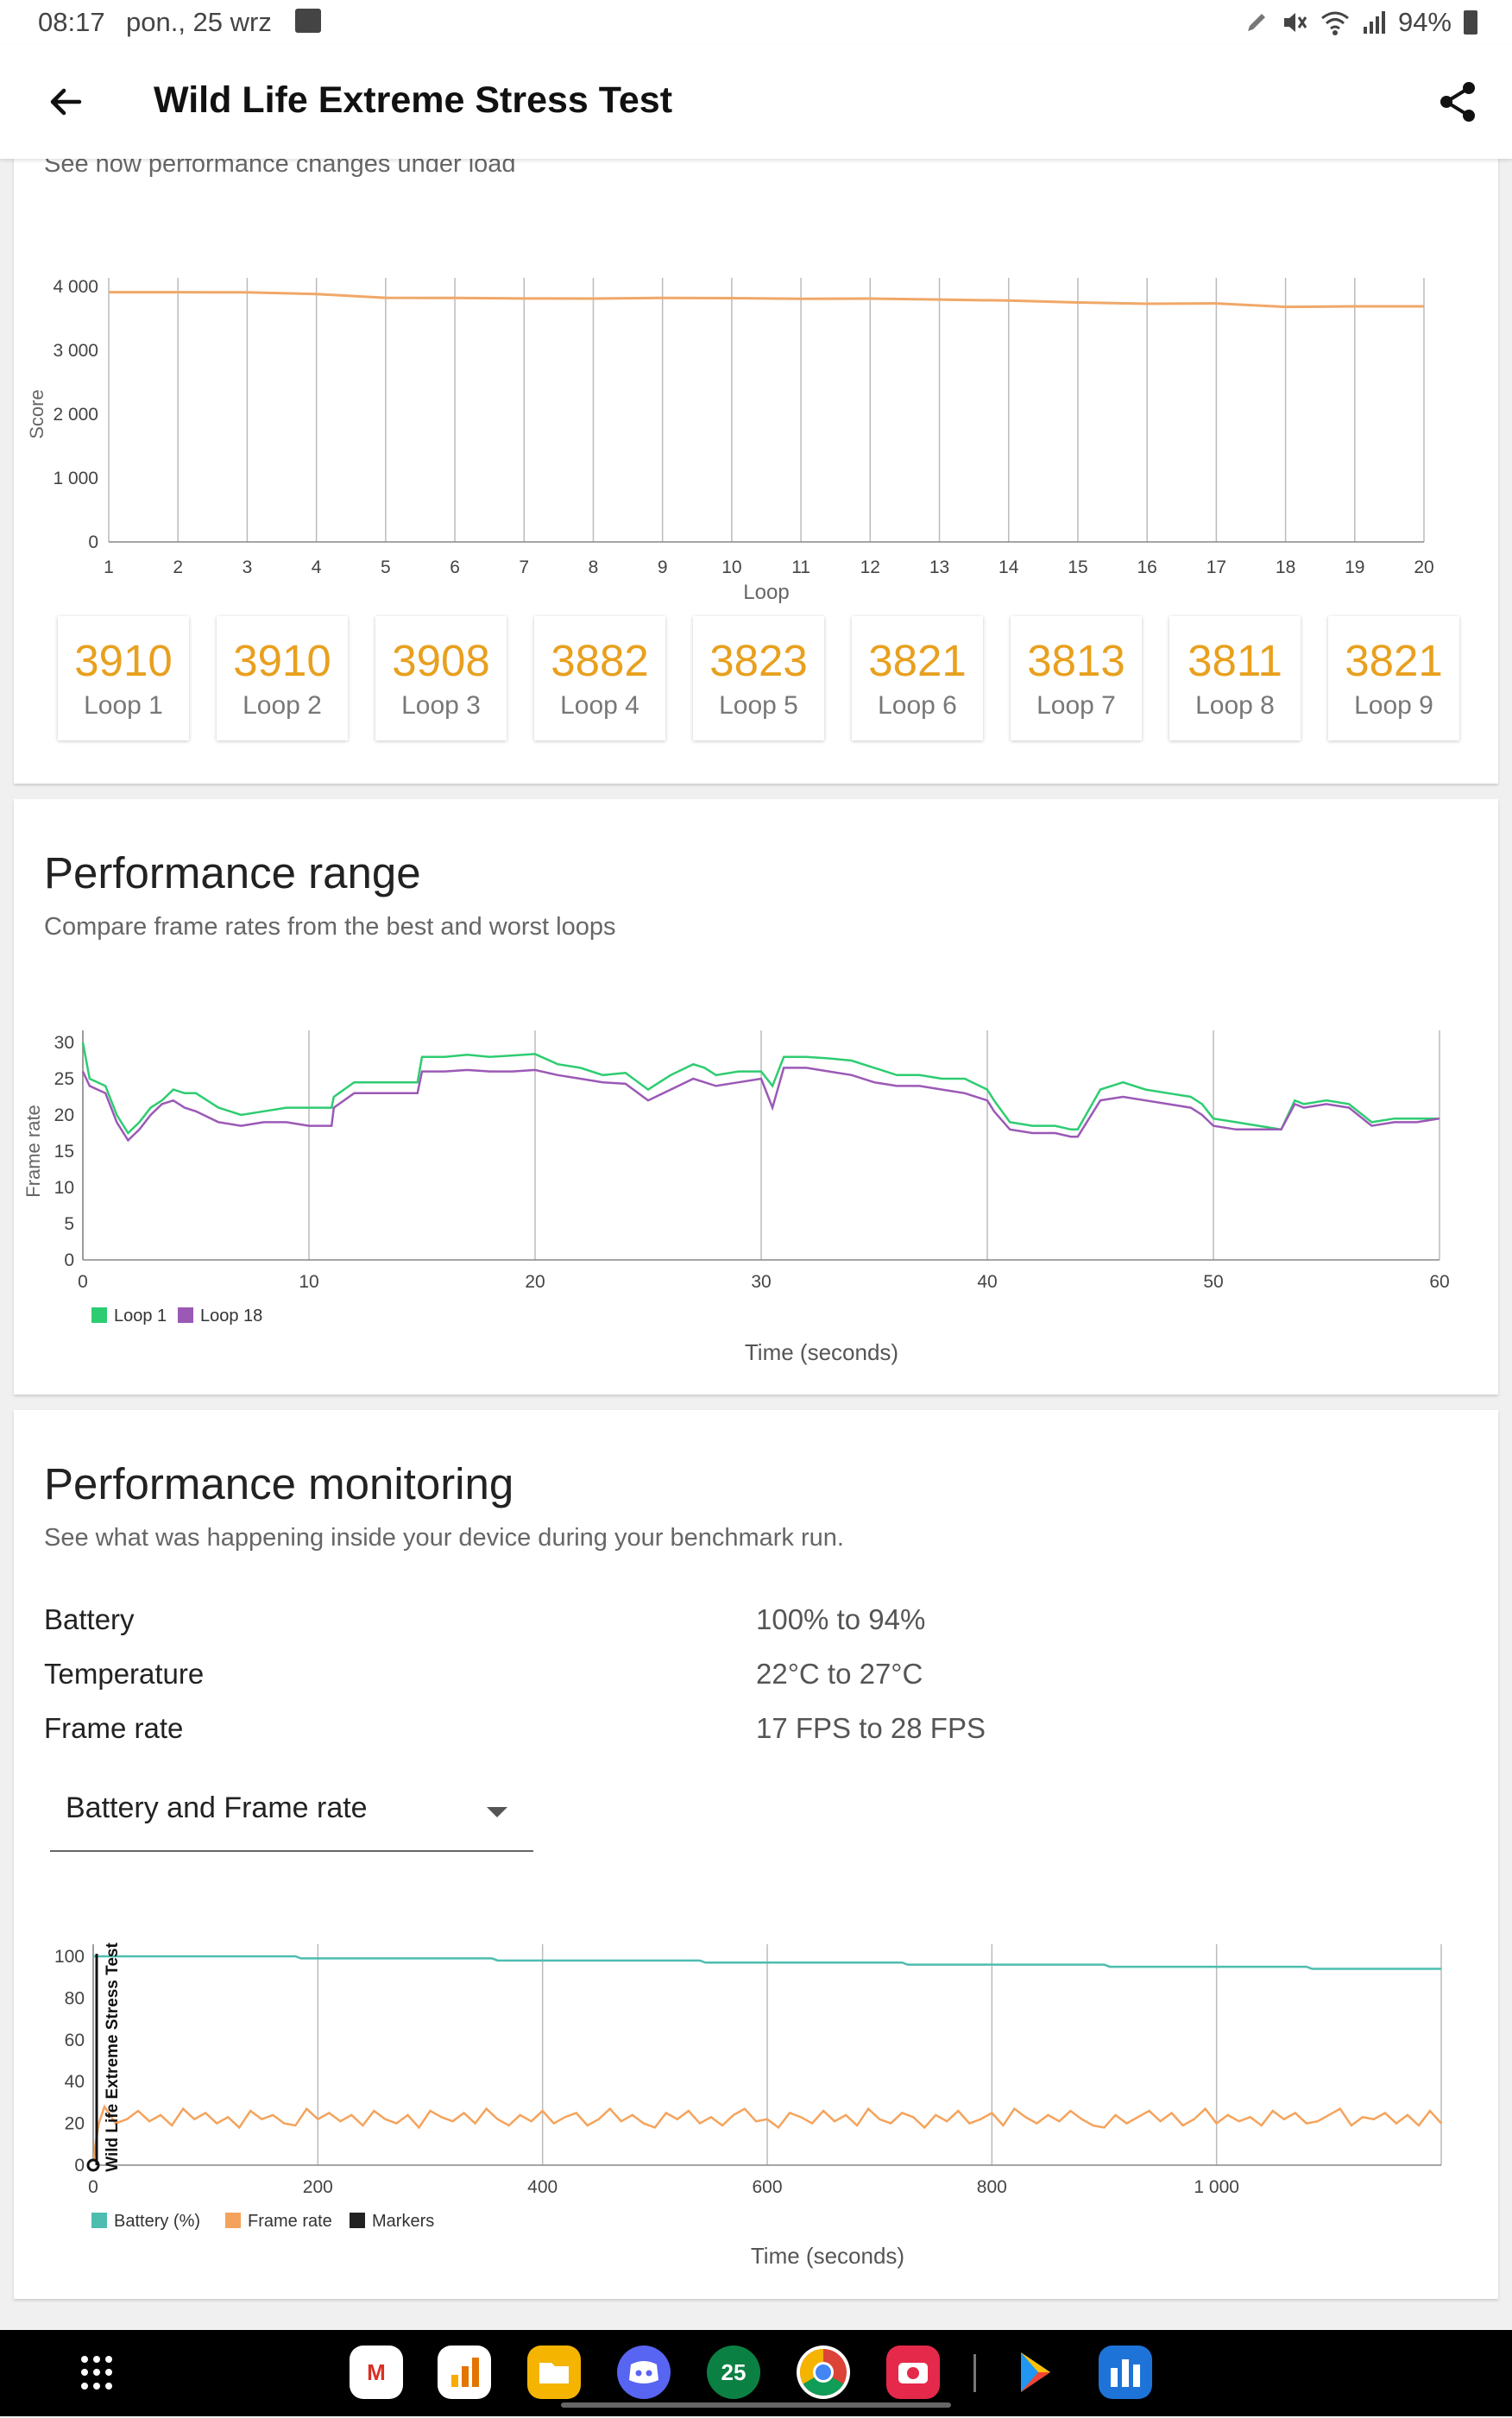  Describe the element at coordinates (1235, 660) in the screenshot. I see `loop-score-value: 3811` at that location.